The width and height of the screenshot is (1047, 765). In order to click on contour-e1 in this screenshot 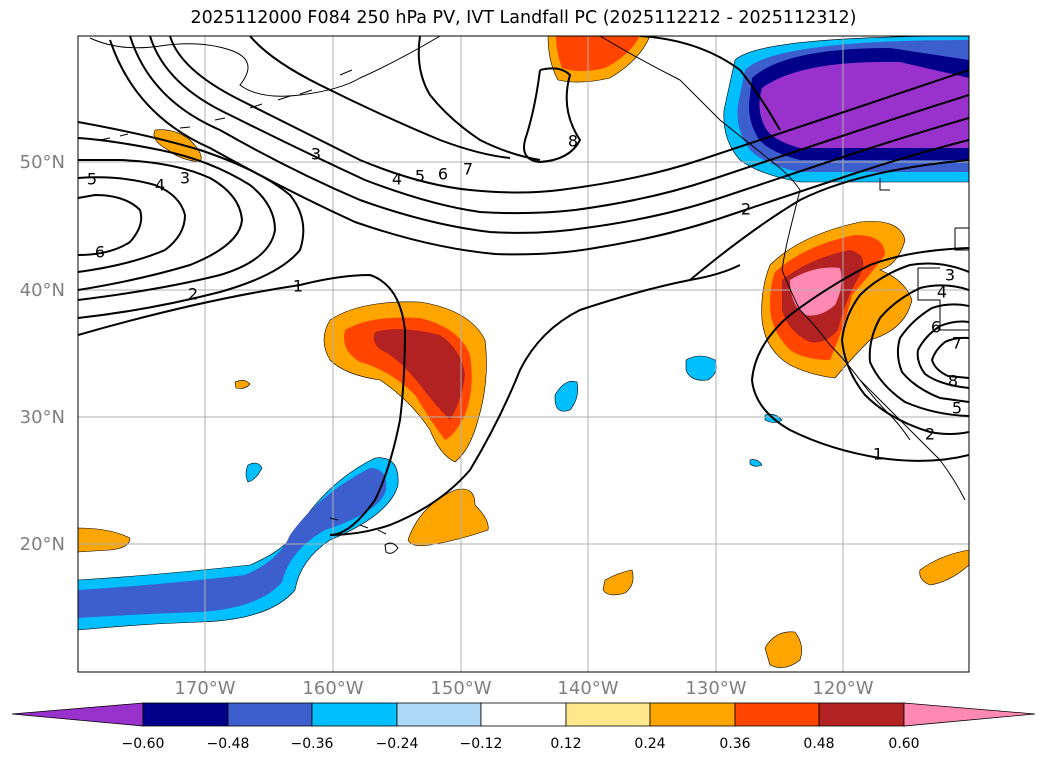, I will do `click(859, 354)`.